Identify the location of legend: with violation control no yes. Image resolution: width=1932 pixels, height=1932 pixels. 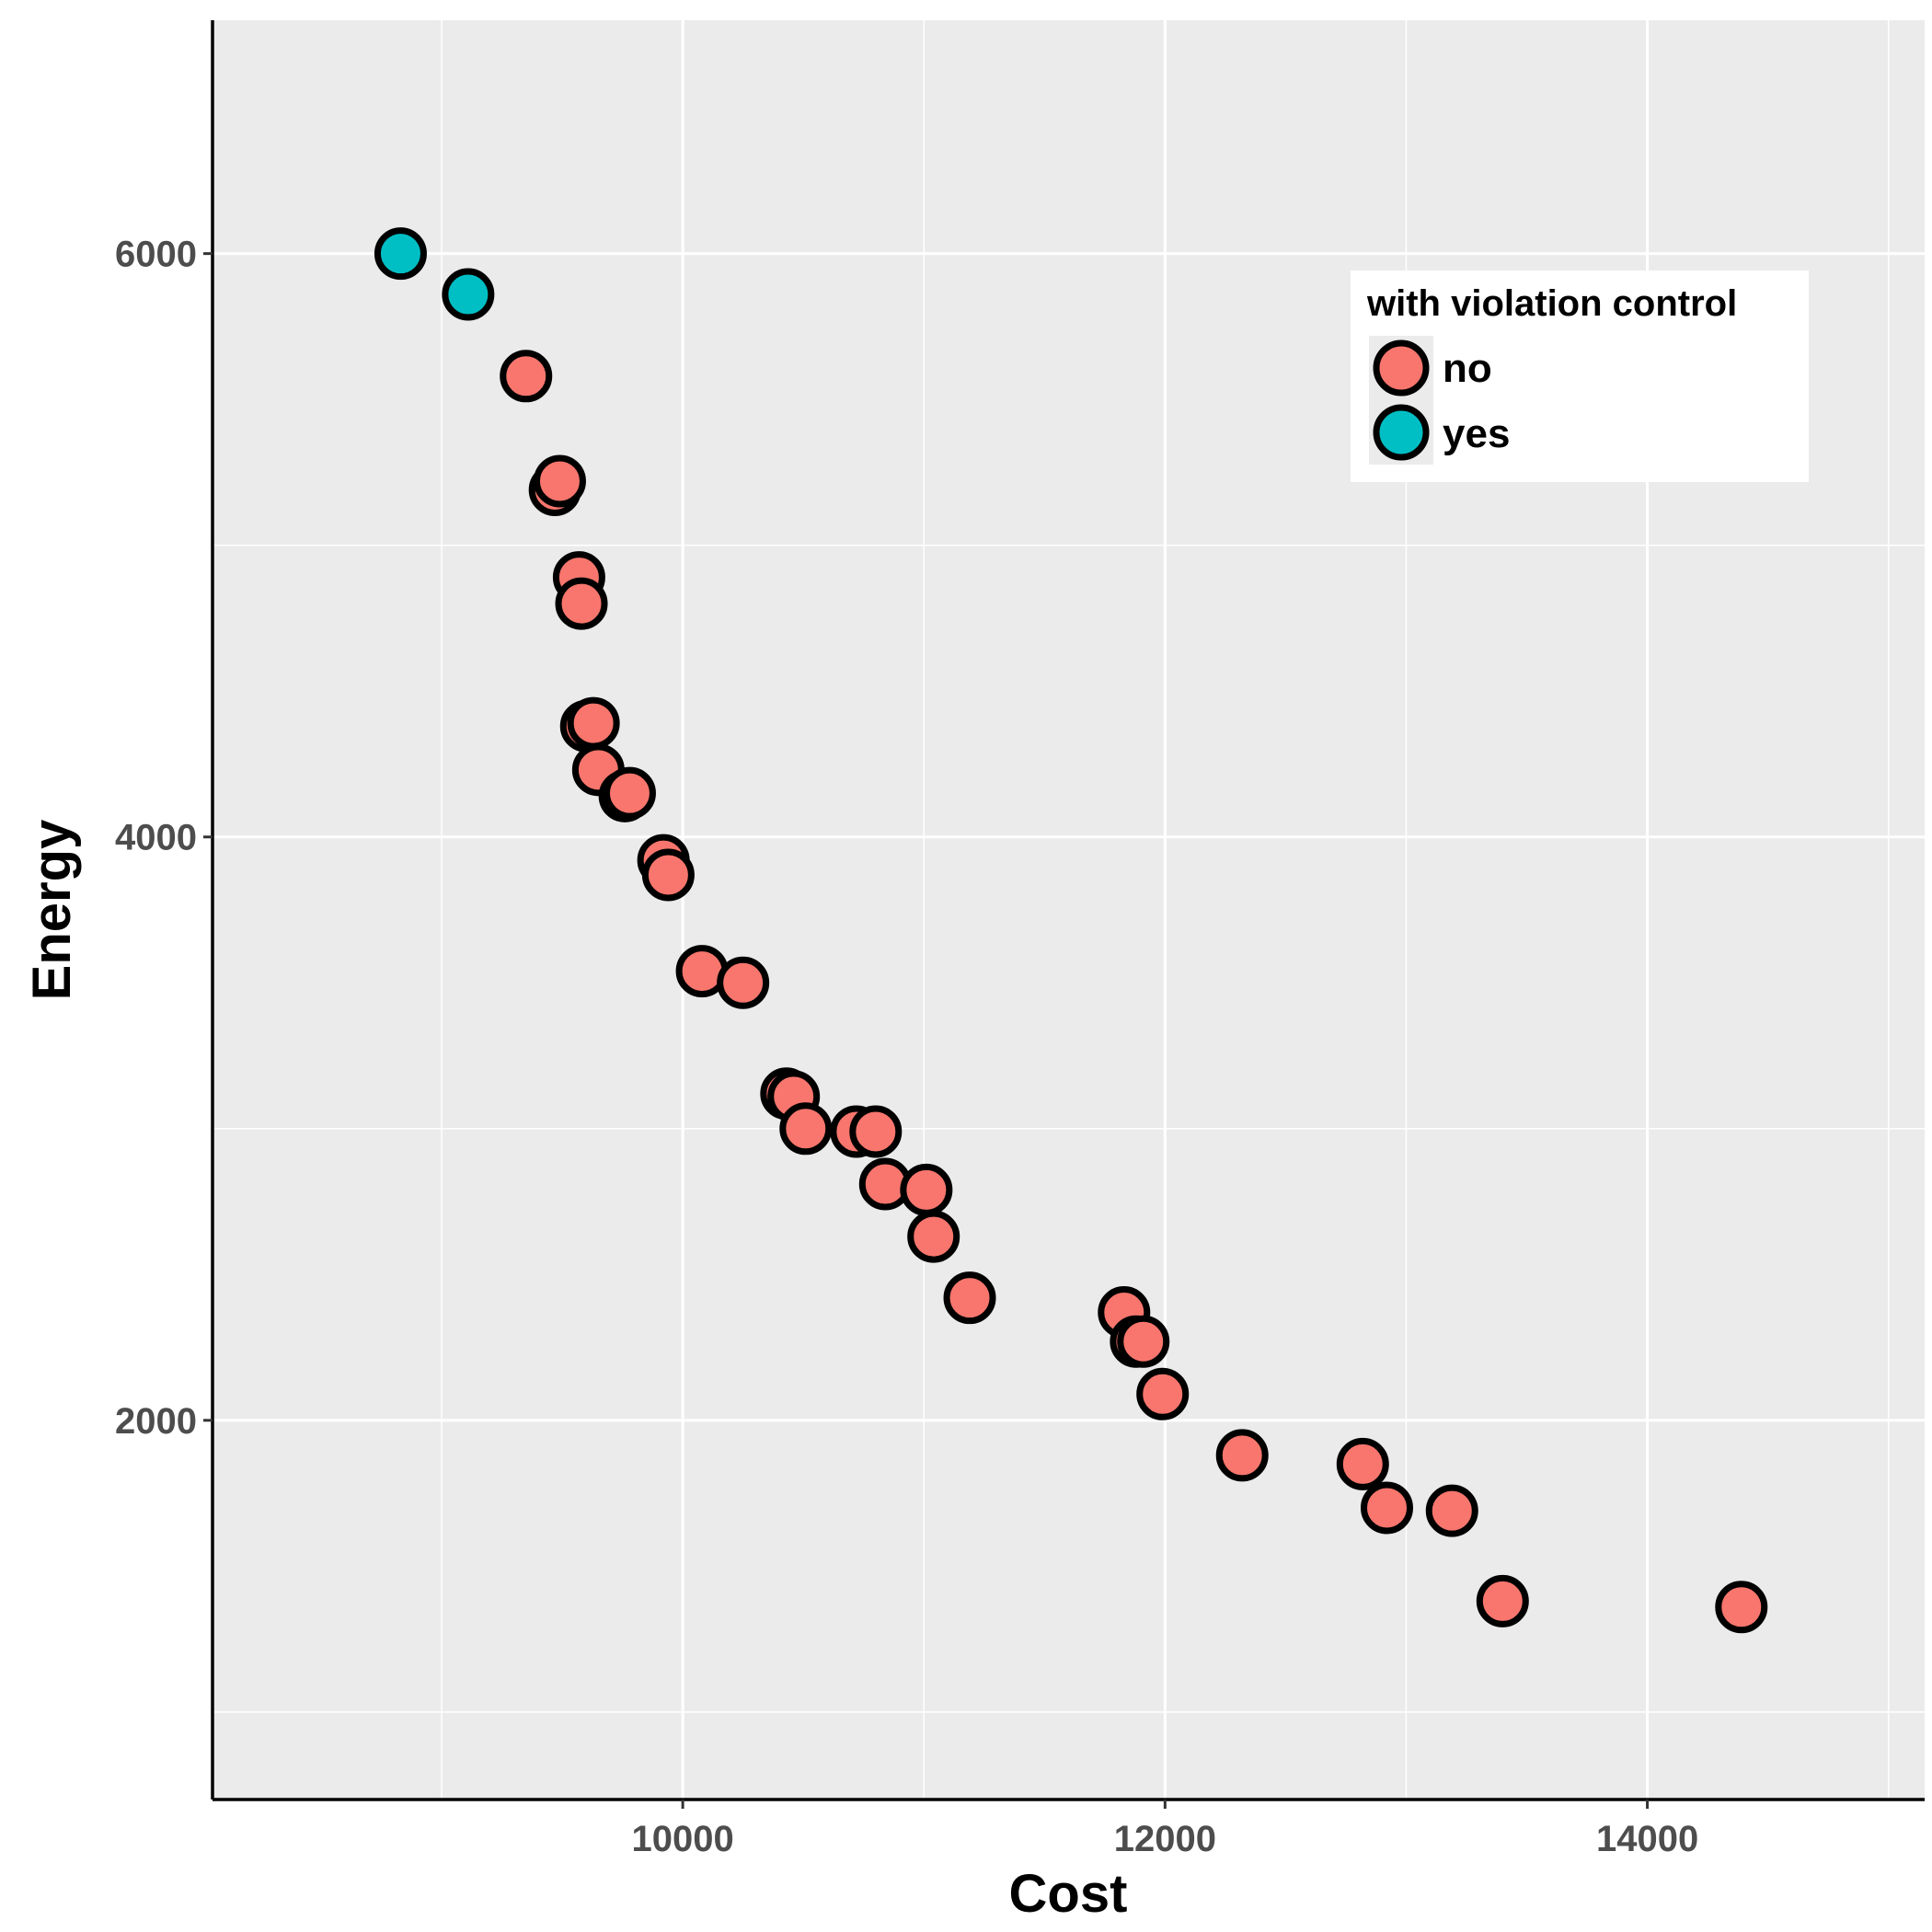
(1580, 376).